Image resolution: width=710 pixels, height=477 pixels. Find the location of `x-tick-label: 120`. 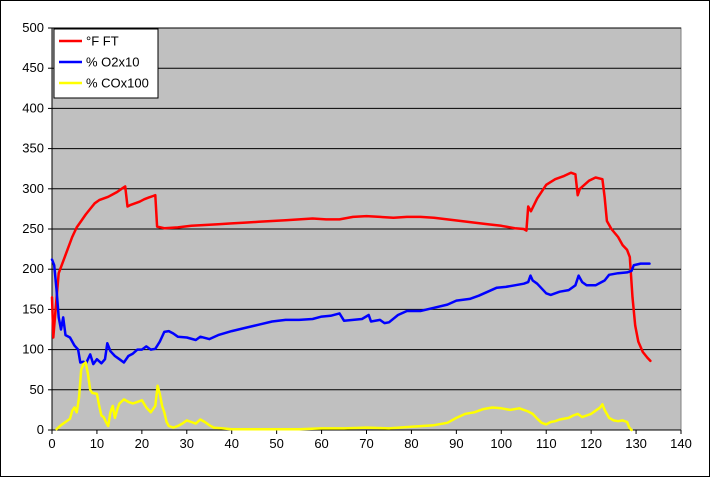

x-tick-label: 120 is located at coordinates (591, 443).